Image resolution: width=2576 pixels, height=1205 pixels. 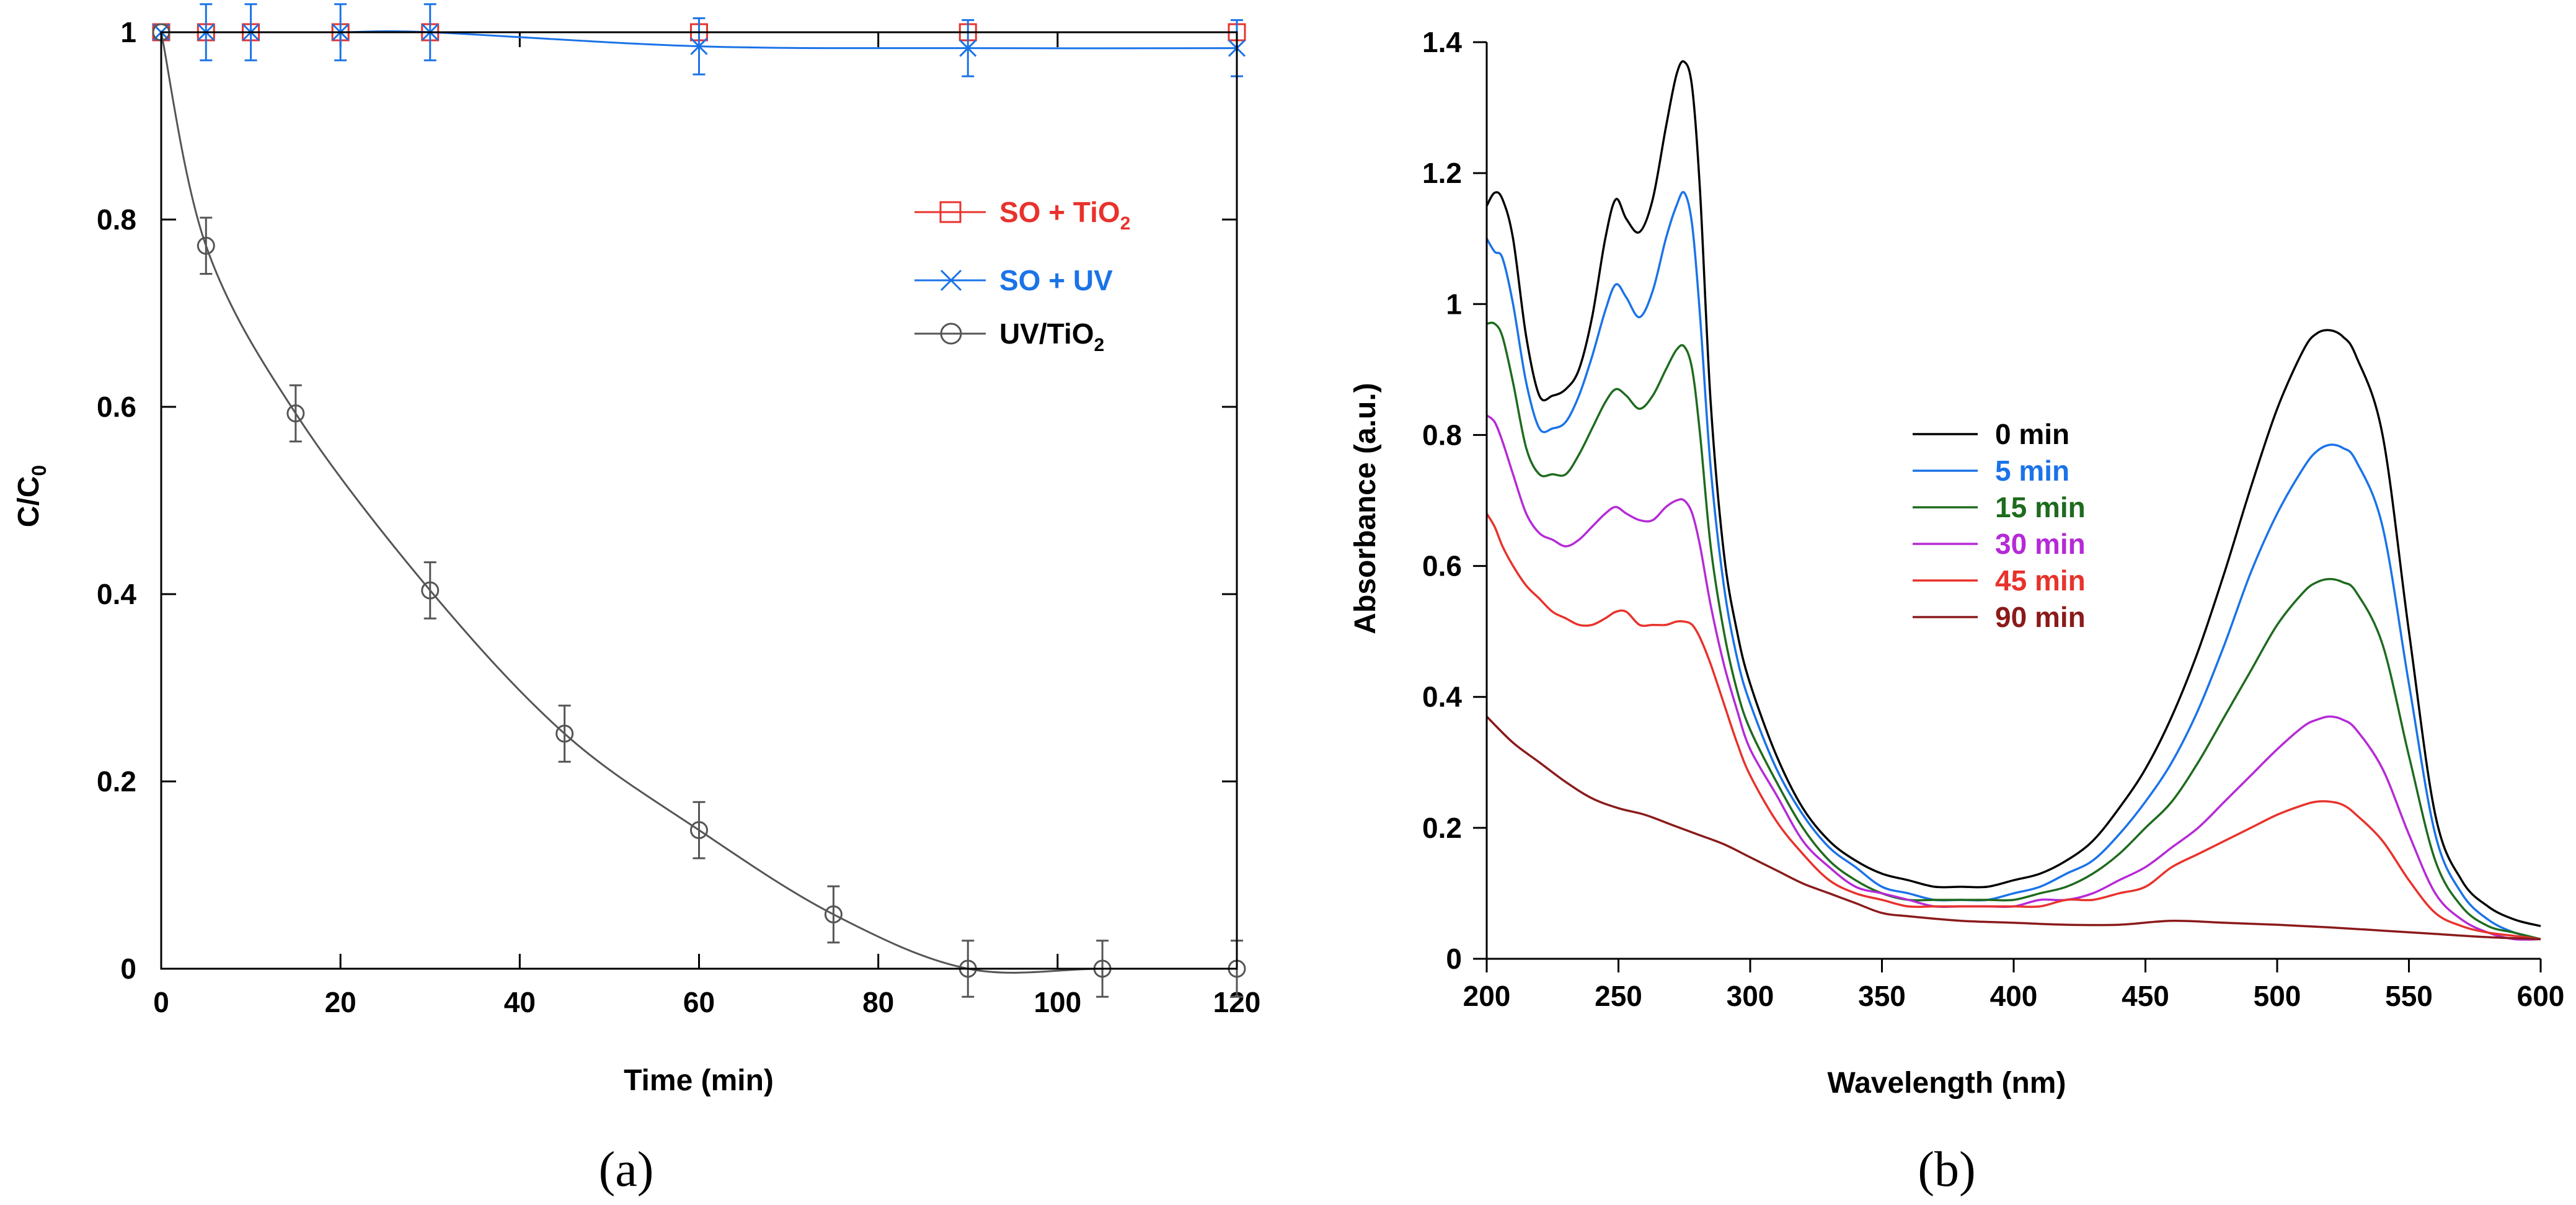 What do you see at coordinates (951, 333) in the screenshot?
I see `legend-circle-marker` at bounding box center [951, 333].